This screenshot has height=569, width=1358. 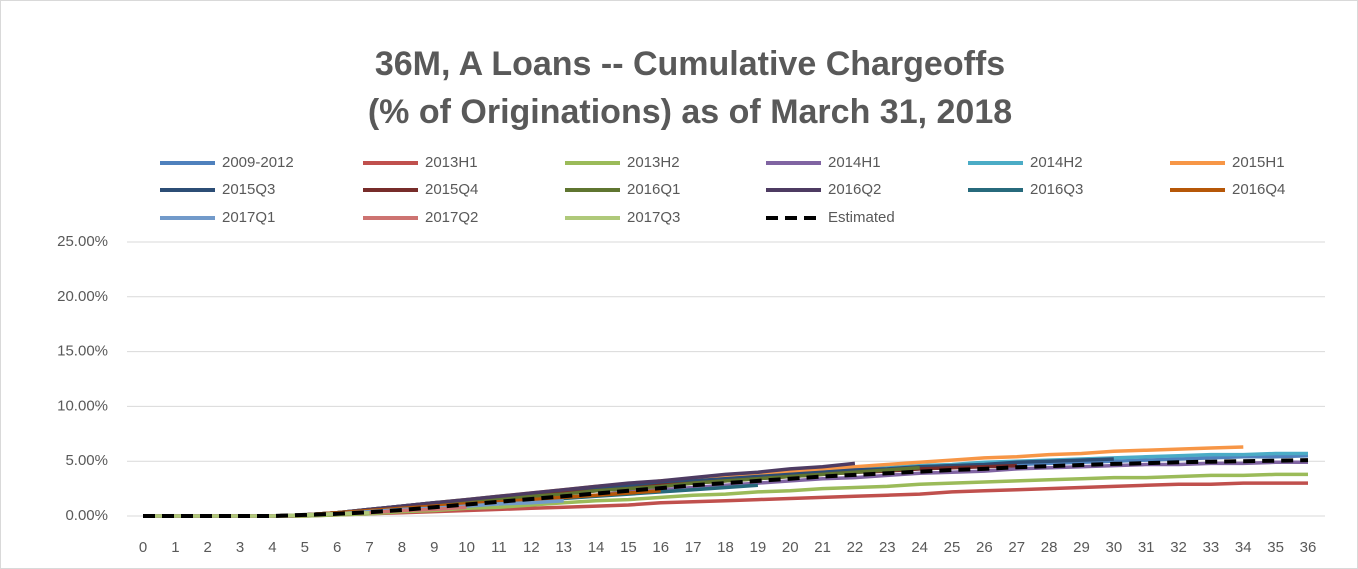 What do you see at coordinates (690, 64) in the screenshot?
I see `chart-title: 36M, A Loans -- Cumulative Chargeoffs` at bounding box center [690, 64].